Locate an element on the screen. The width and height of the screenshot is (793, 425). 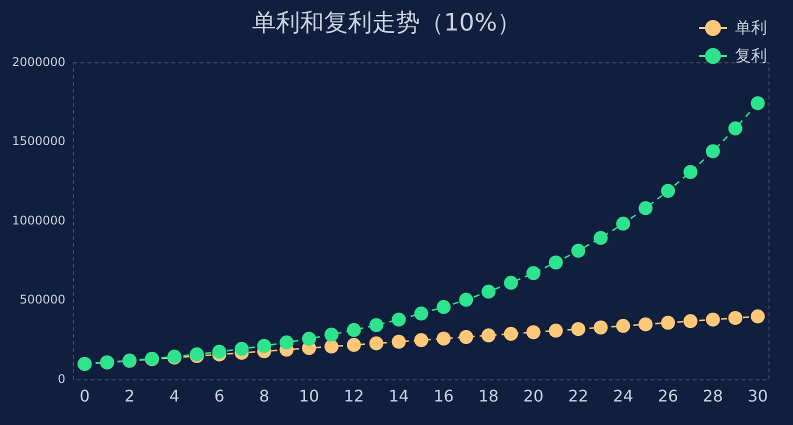
y-tick-label: 1500000 is located at coordinates (39, 141).